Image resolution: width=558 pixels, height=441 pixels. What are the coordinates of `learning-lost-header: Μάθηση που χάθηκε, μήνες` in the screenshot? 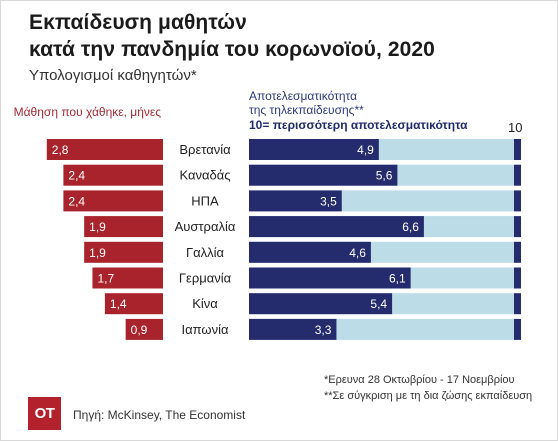 It's located at (87, 112).